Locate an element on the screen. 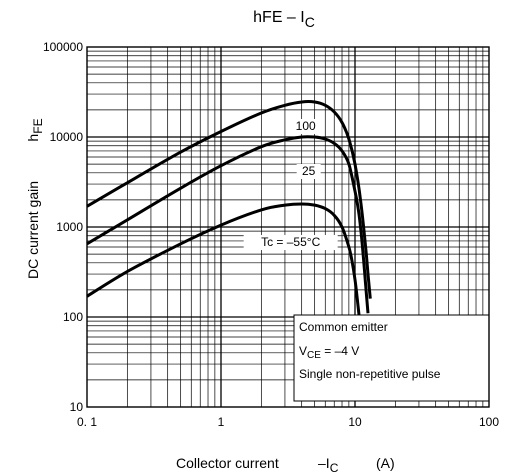 This screenshot has height=475, width=505. series-label-text: Tc = –55°C is located at coordinates (290, 242).